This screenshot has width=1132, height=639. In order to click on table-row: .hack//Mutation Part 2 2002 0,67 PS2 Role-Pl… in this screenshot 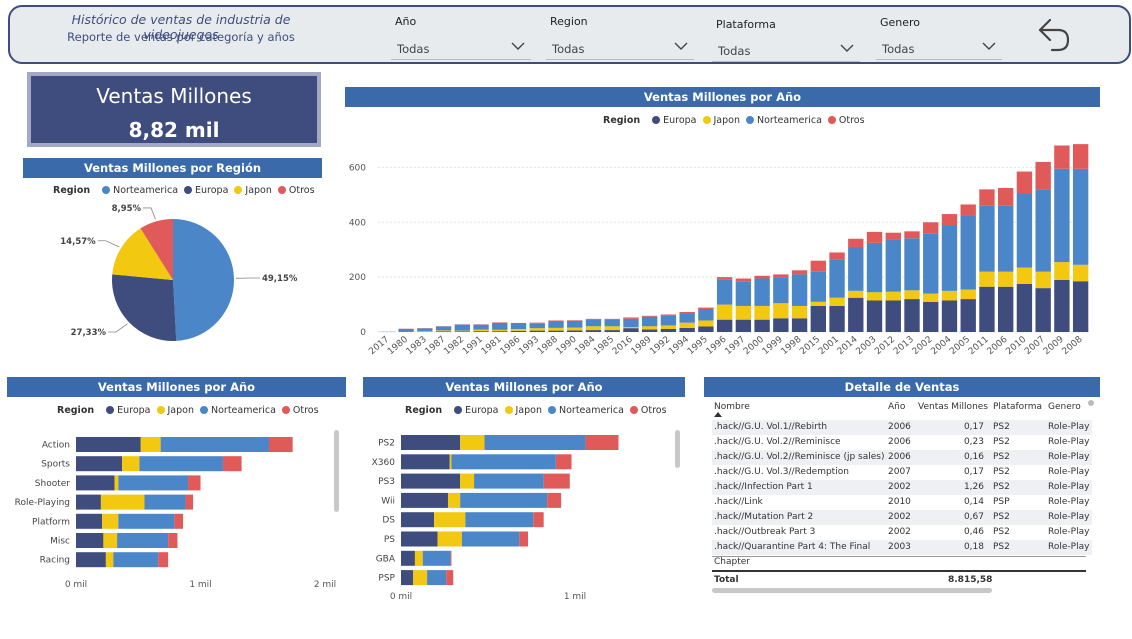, I will do `click(902, 517)`.